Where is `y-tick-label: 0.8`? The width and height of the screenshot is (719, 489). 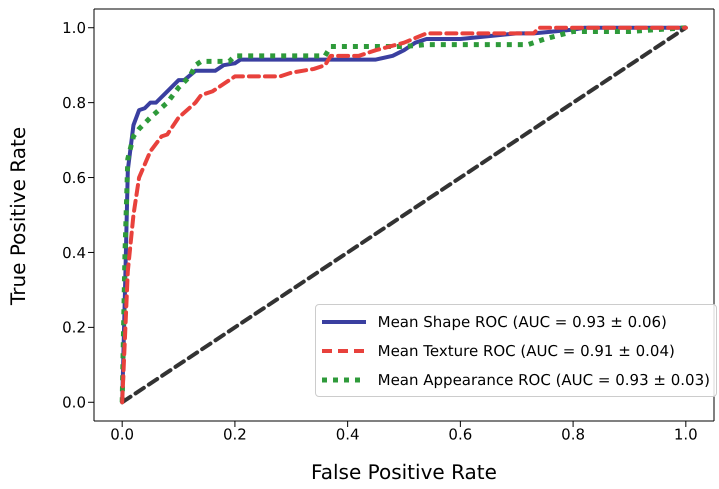
y-tick-label: 0.8 is located at coordinates (74, 103).